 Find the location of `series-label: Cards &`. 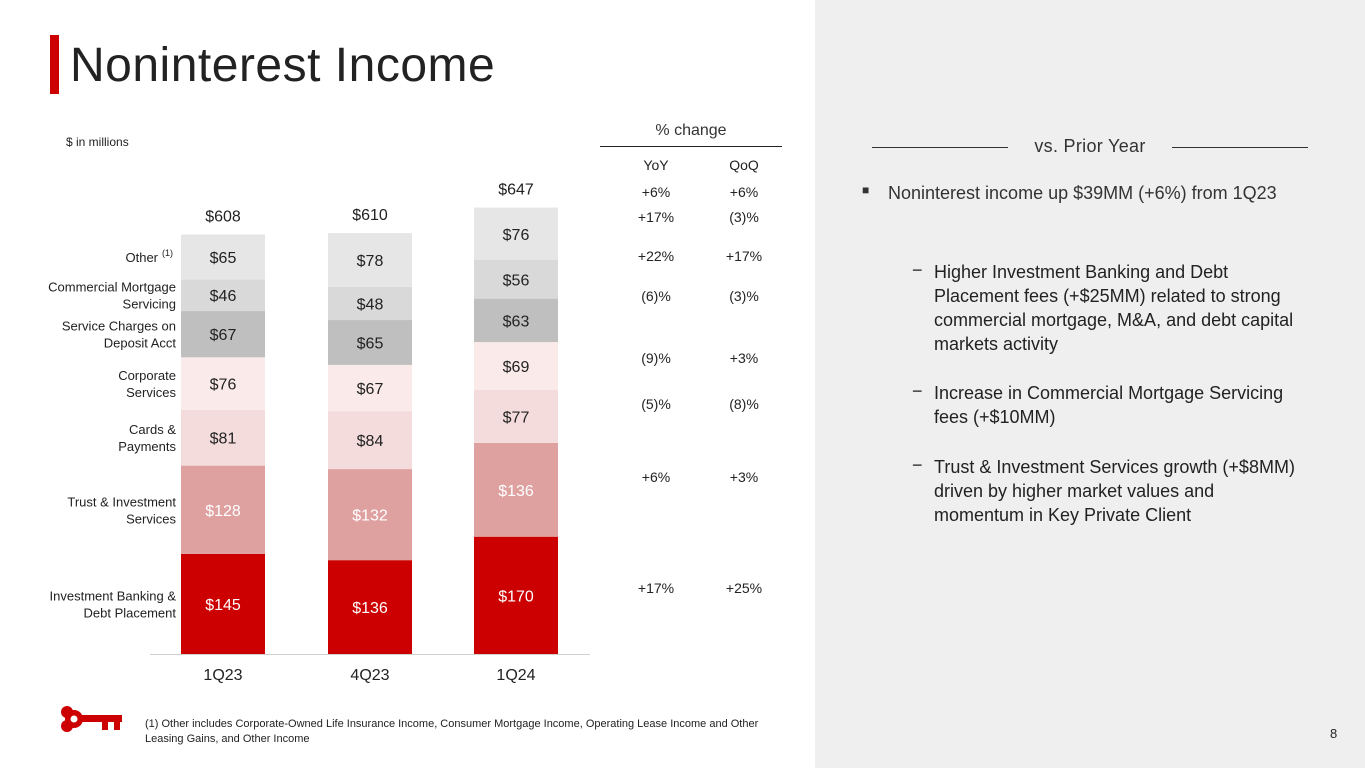

series-label: Cards & is located at coordinates (152, 429).